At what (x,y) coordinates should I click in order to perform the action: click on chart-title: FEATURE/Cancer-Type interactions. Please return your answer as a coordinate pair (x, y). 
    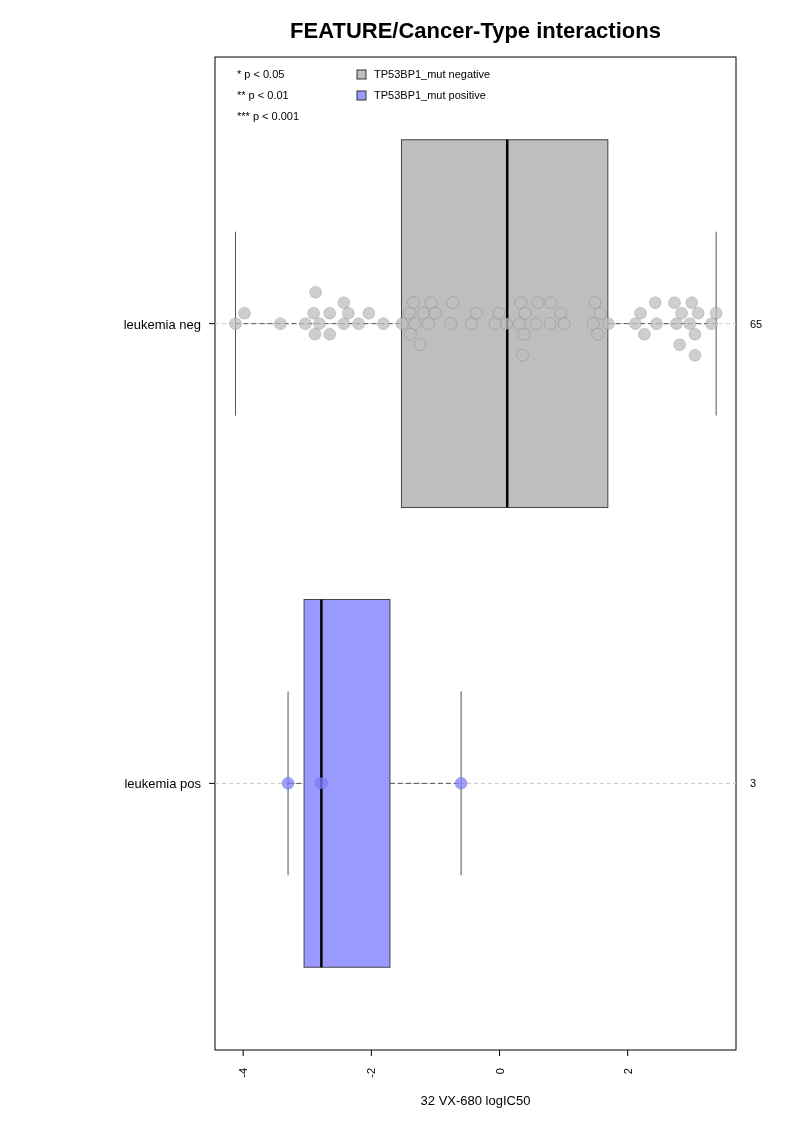
    Looking at the image, I should click on (475, 30).